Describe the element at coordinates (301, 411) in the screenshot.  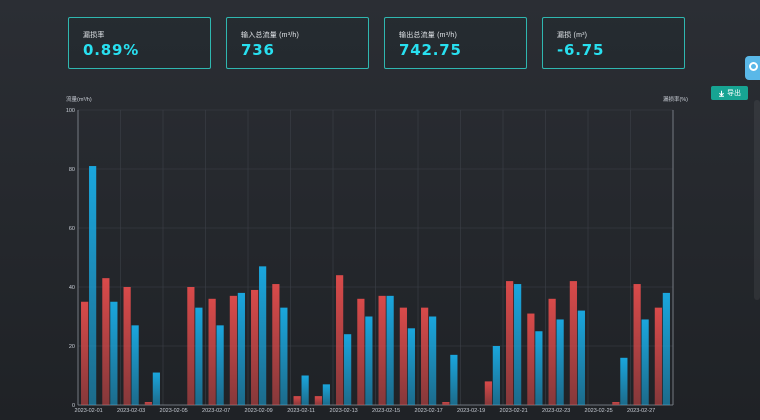
I see `x-tick-label: 2023-02-11` at that location.